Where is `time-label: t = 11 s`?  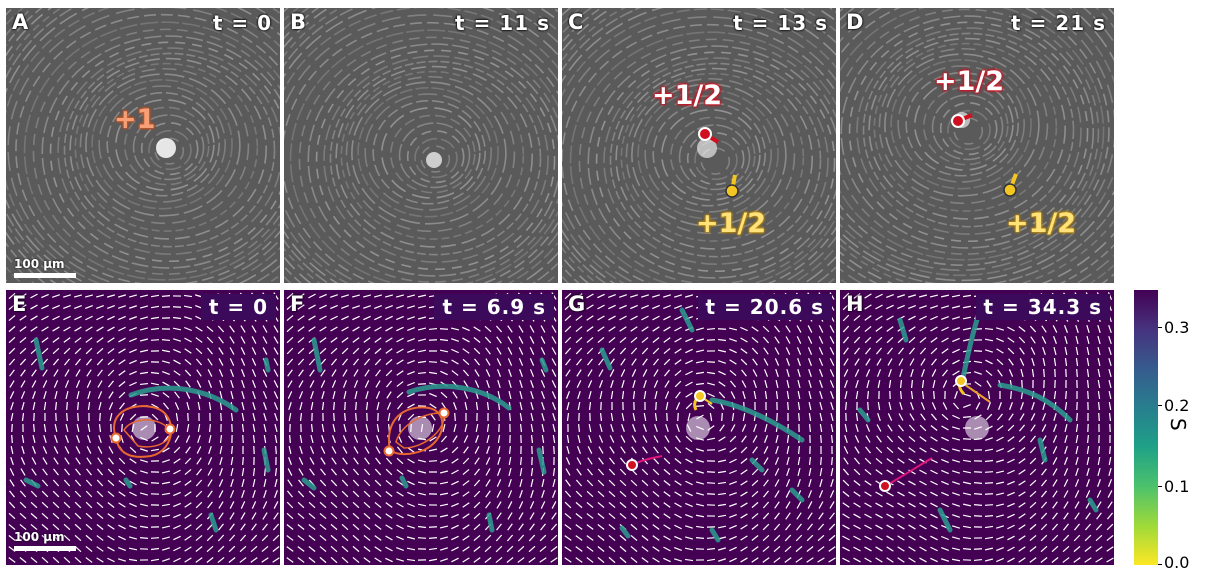 time-label: t = 11 s is located at coordinates (502, 23).